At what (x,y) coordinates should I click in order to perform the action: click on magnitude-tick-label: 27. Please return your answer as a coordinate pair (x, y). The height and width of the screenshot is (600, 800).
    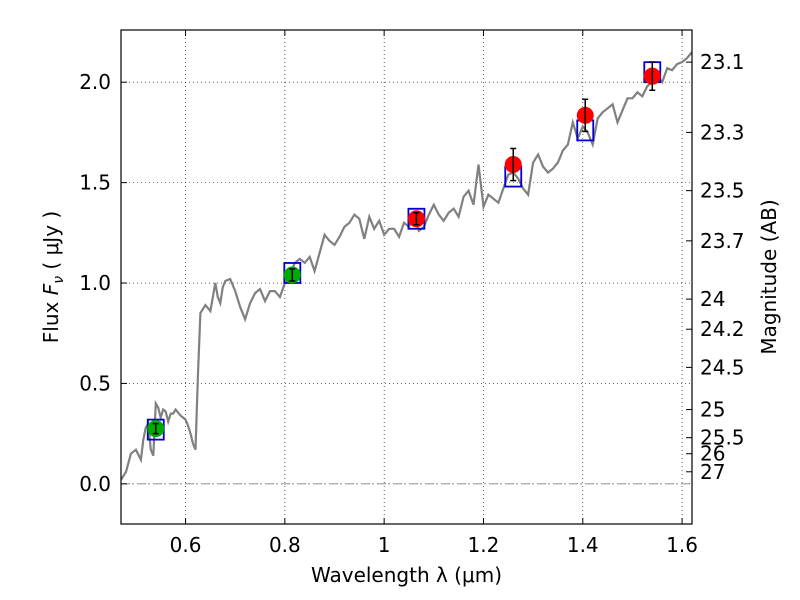
    Looking at the image, I should click on (712, 472).